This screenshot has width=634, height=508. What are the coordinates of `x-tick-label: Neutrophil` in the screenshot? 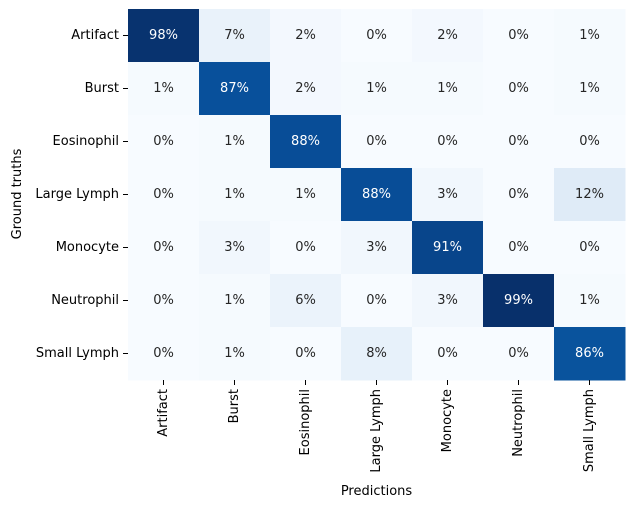 It's located at (518, 423).